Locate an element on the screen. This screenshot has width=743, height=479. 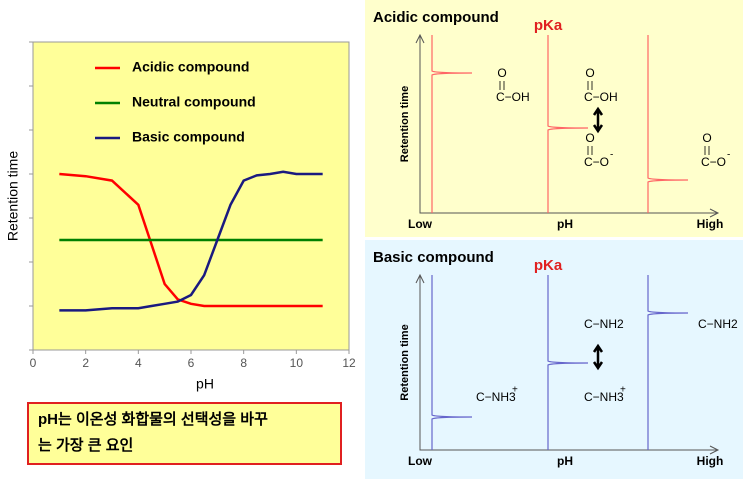
x-tick-label: 10 is located at coordinates (297, 363).